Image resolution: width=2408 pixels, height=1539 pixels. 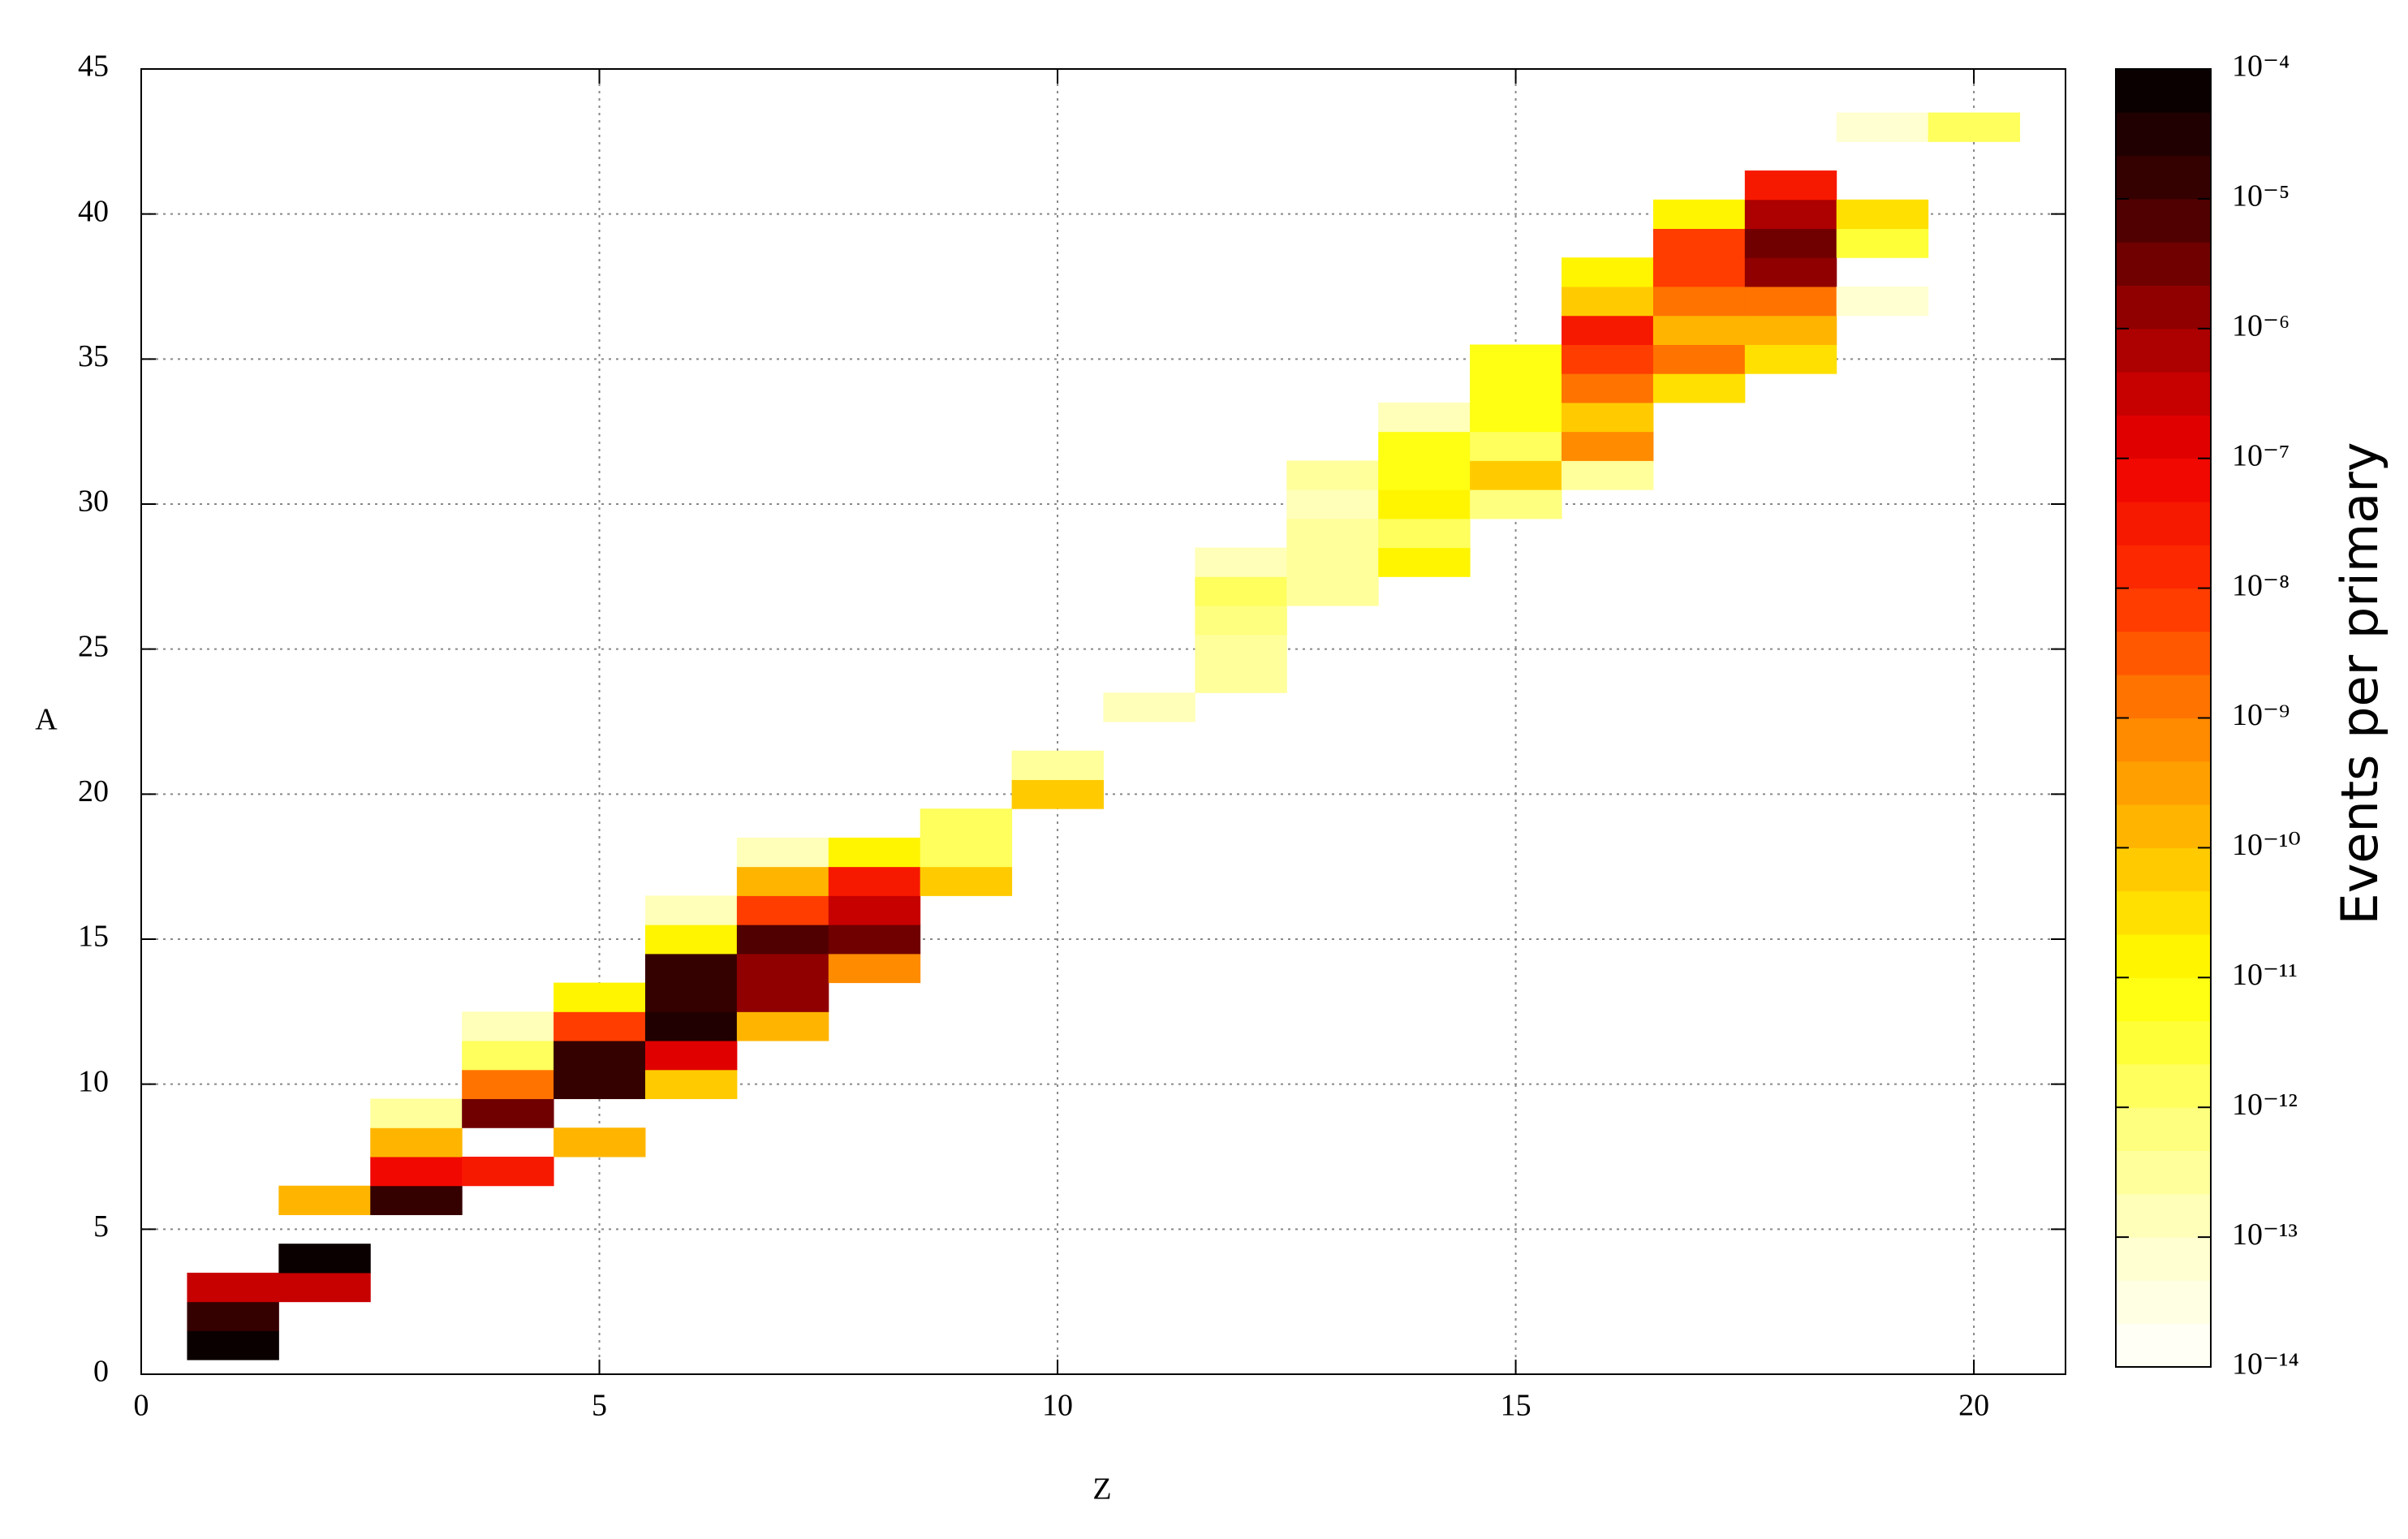 What do you see at coordinates (94, 937) in the screenshot?
I see `y-tick-label: 15` at bounding box center [94, 937].